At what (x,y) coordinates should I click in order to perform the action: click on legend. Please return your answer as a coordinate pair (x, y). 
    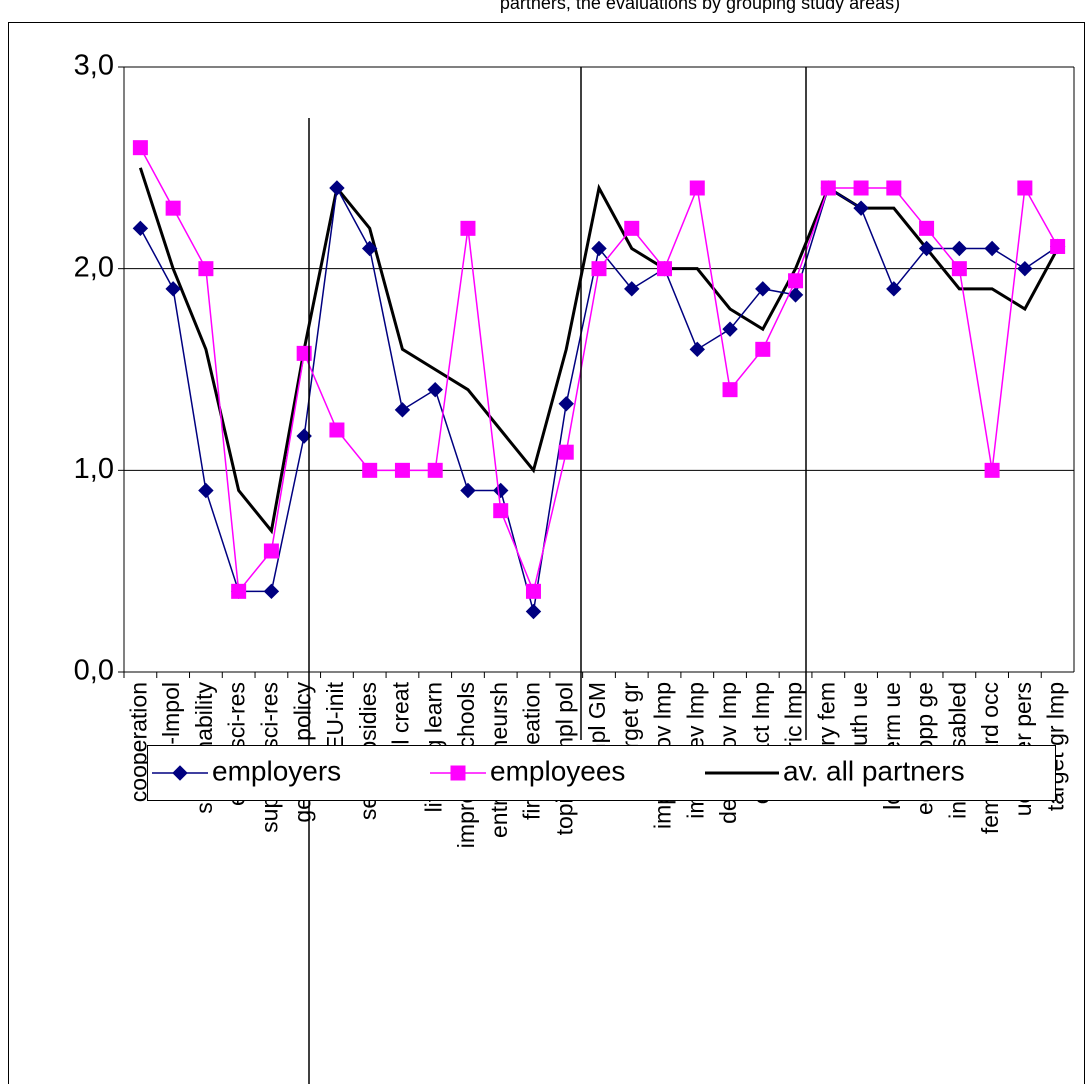
    Looking at the image, I should click on (601, 773).